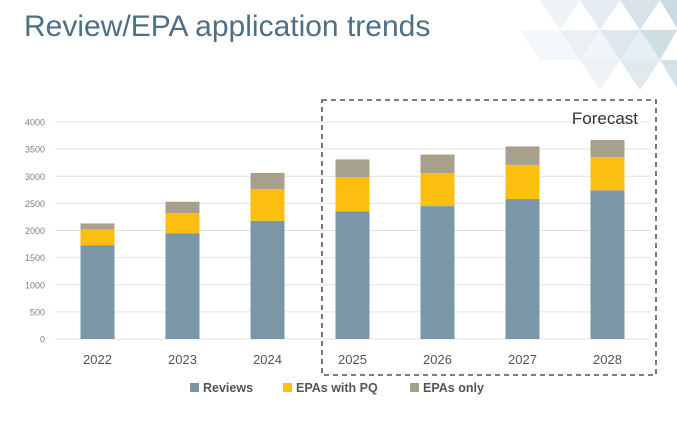 The image size is (677, 422). Describe the element at coordinates (35, 150) in the screenshot. I see `y-tick-label: 3500` at that location.